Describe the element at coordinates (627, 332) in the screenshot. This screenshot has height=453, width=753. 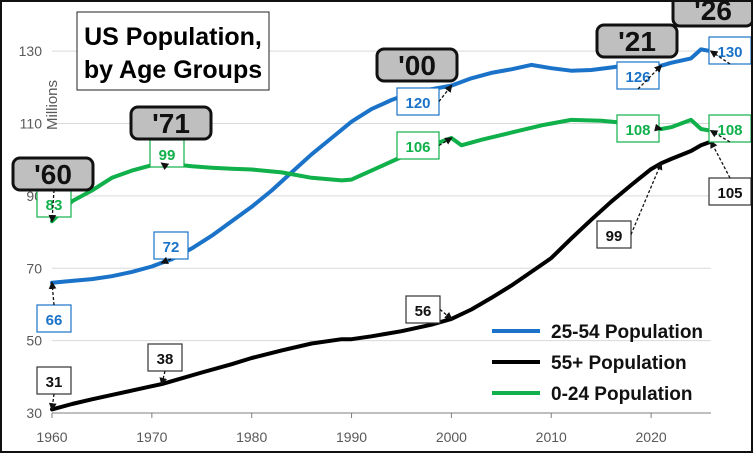
I see `legend-label: 25-54 Population` at that location.